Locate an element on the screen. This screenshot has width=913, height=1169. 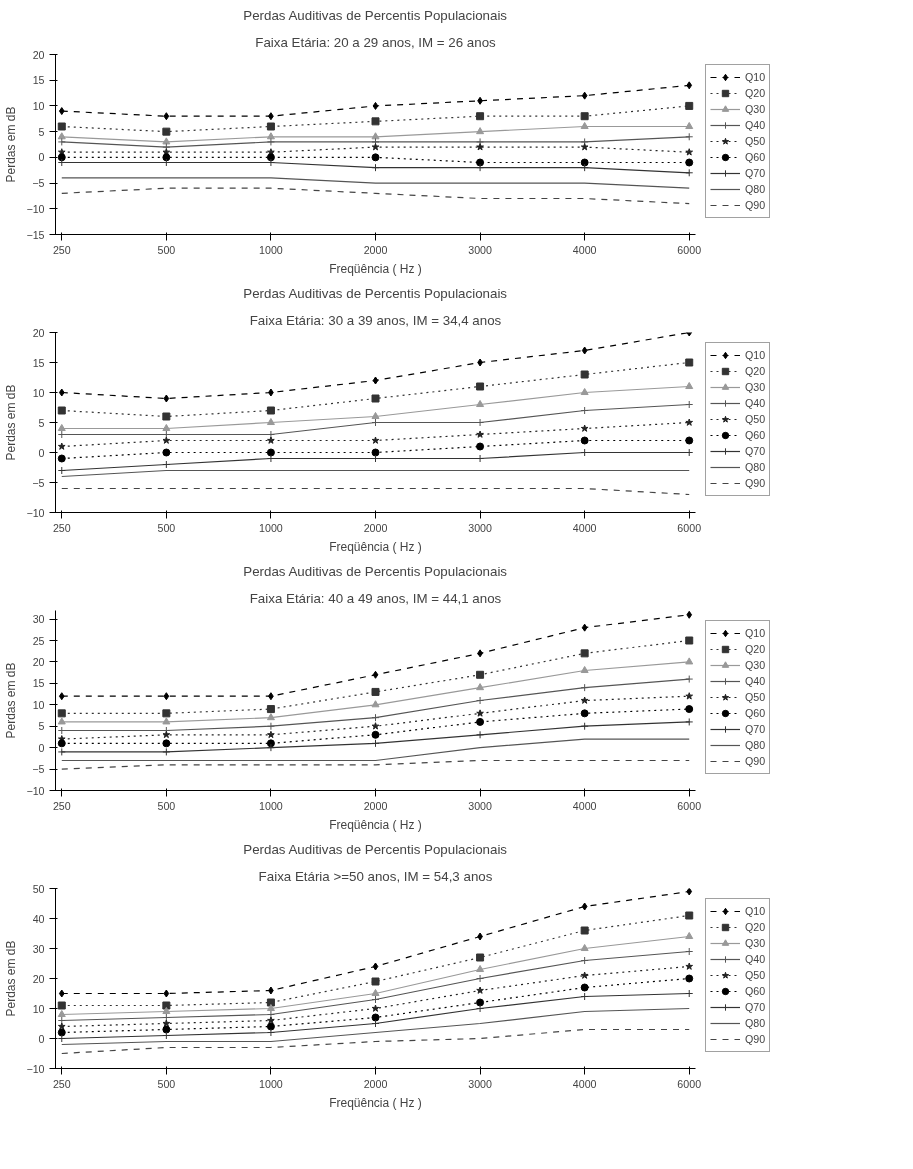
y-tick-label: 25 is located at coordinates (38, 640).